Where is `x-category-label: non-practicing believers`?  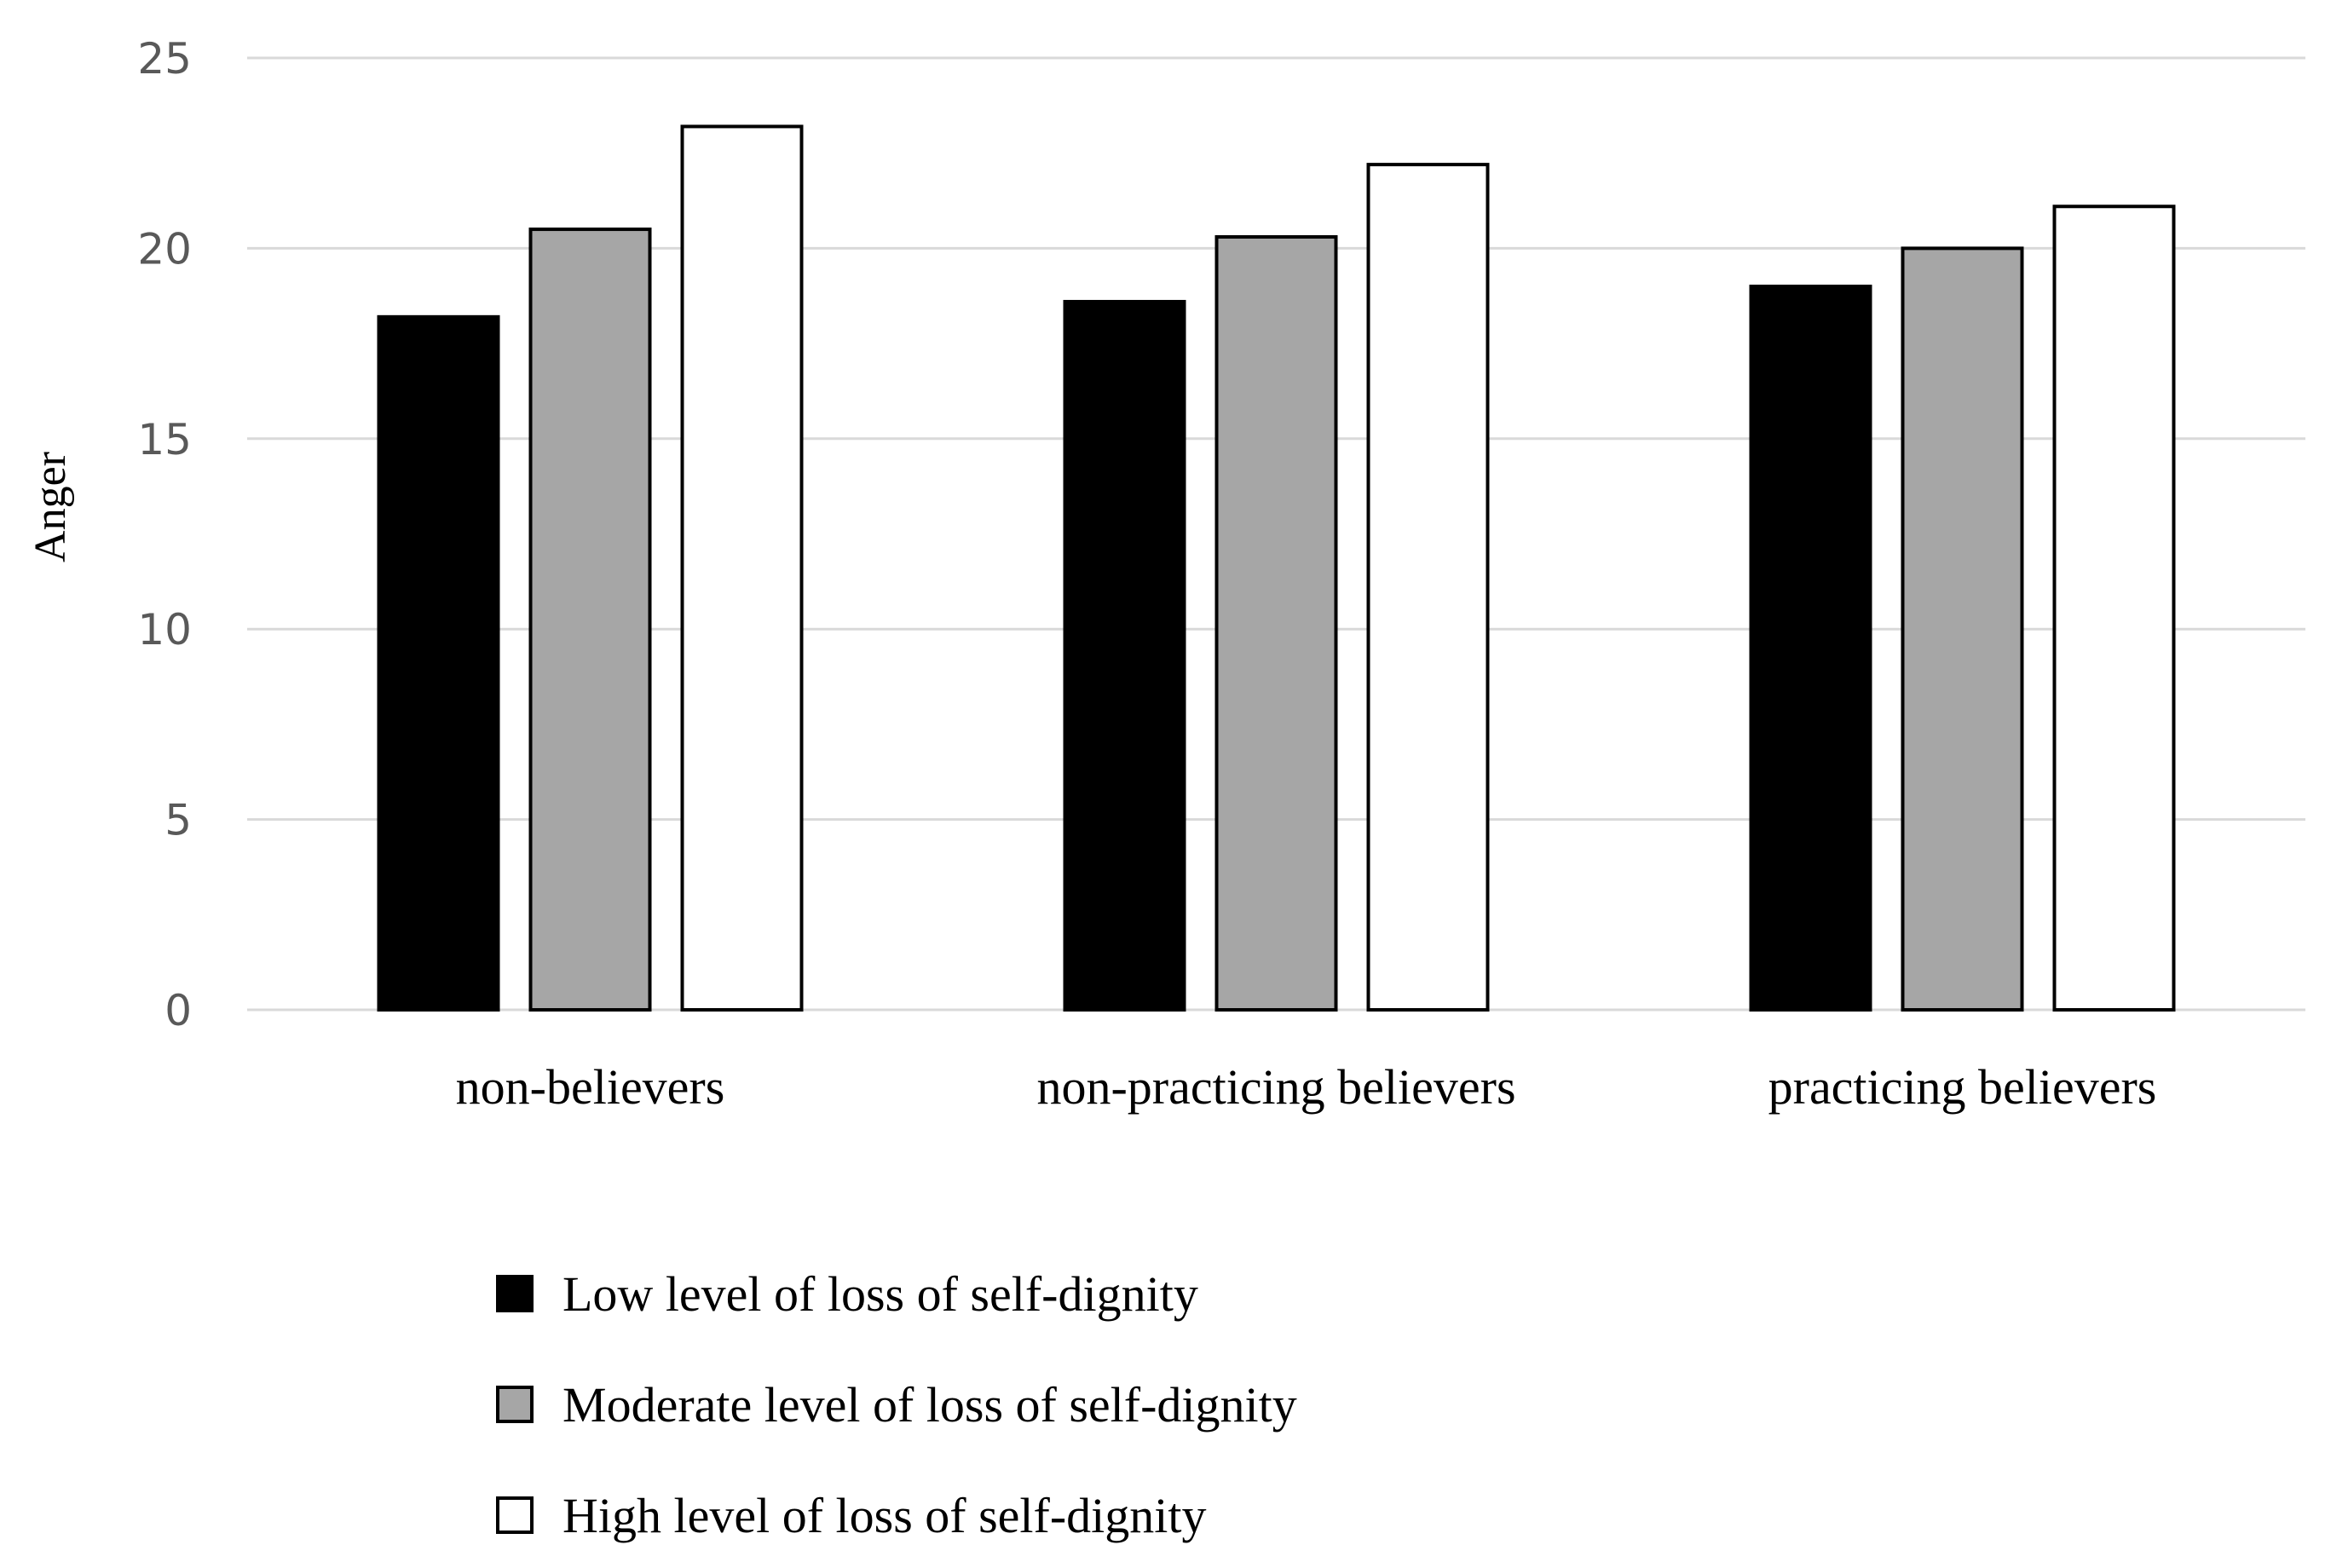 x-category-label: non-practicing believers is located at coordinates (1275, 1087).